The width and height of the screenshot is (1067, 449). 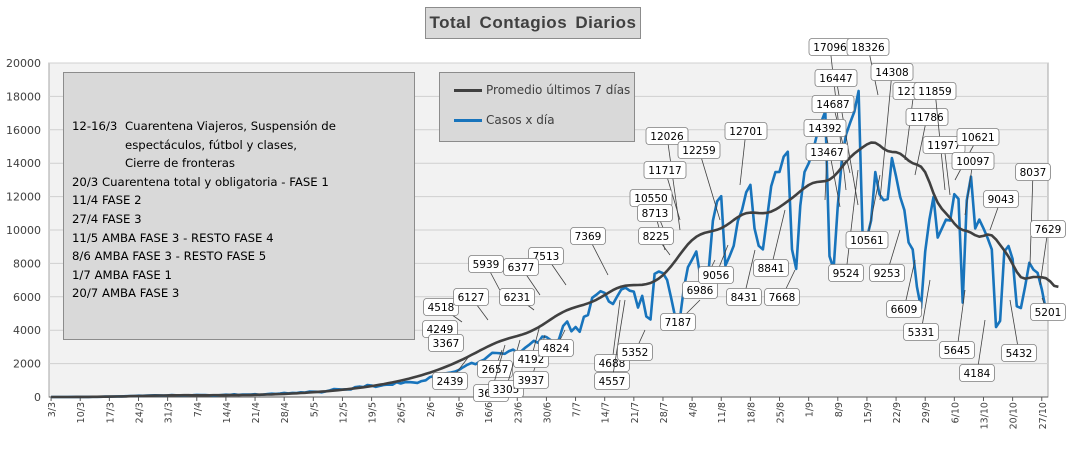 What do you see at coordinates (468, 120) in the screenshot?
I see `legend-swatch-daily` at bounding box center [468, 120].